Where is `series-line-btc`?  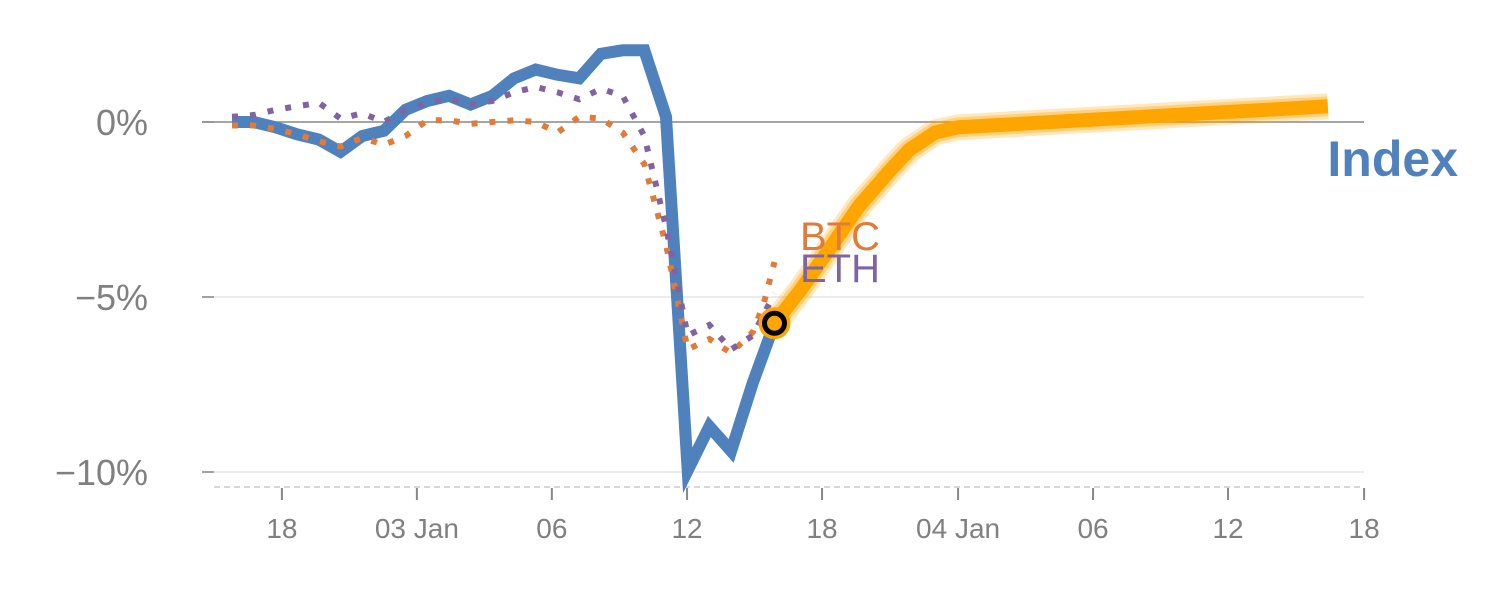
series-line-btc is located at coordinates (505, 235).